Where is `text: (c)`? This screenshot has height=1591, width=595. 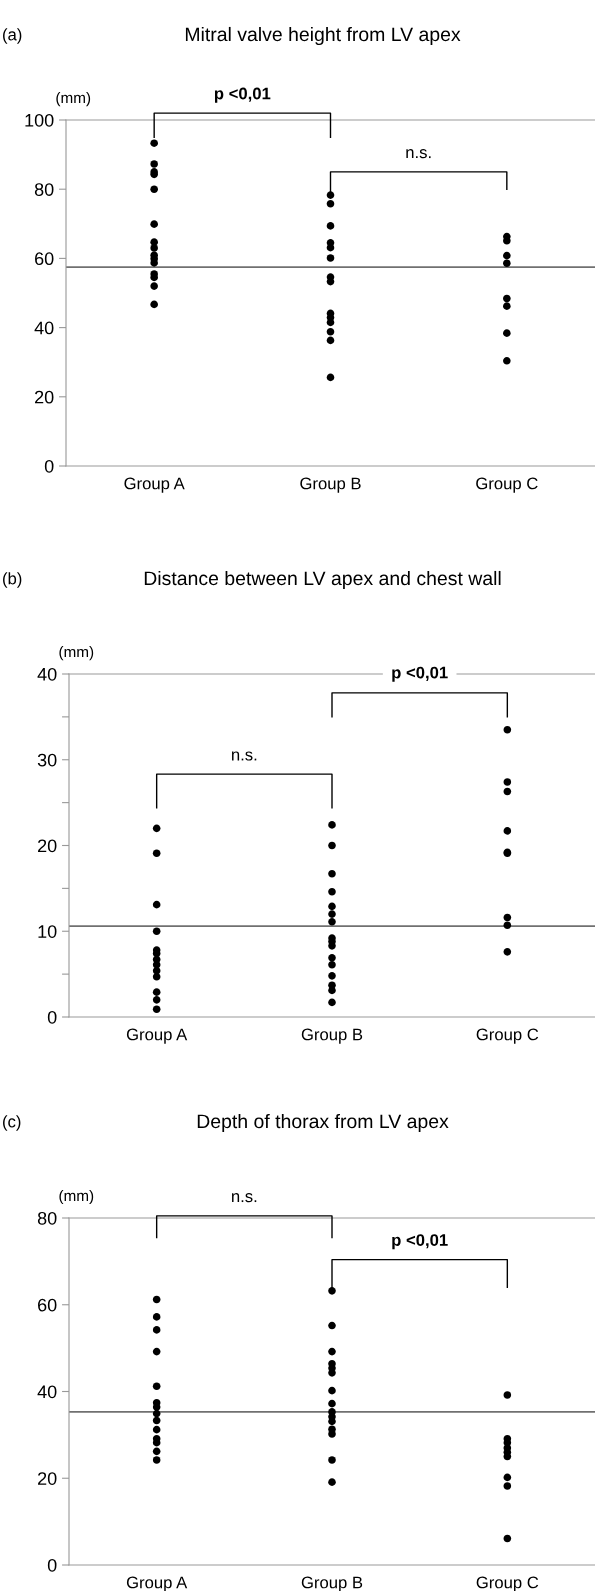 text: (c) is located at coordinates (12, 1123).